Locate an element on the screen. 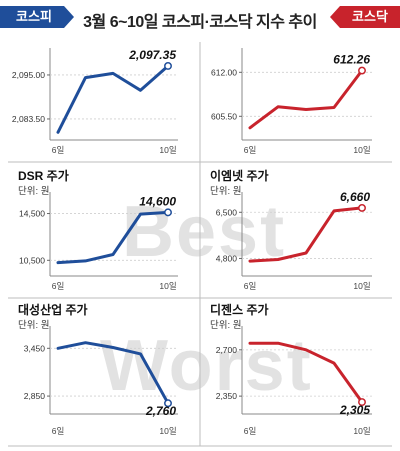 This screenshot has width=400, height=451. y-tick-label: 4,800 is located at coordinates (227, 258).